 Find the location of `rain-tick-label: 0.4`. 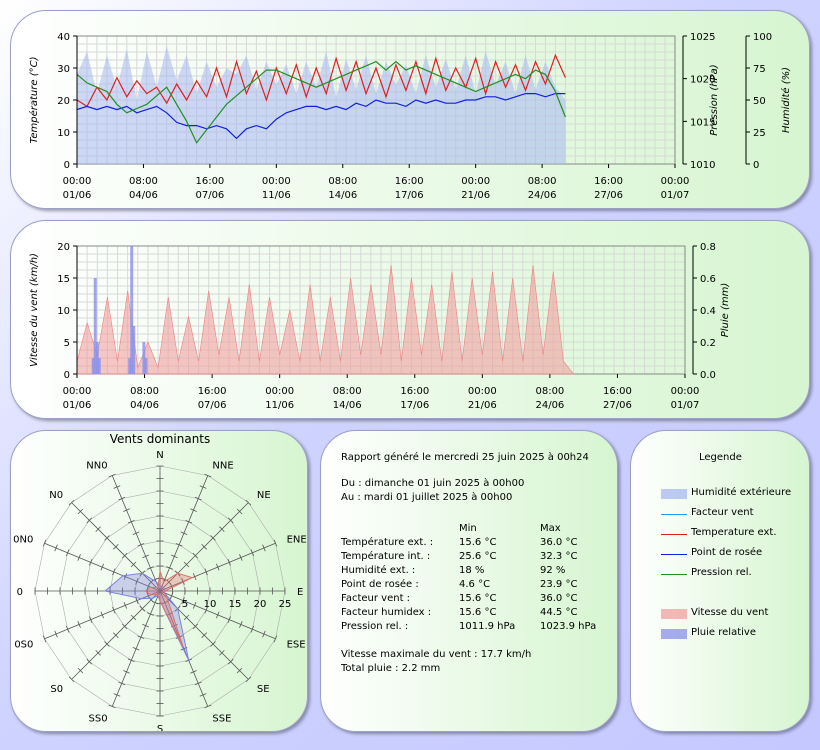

rain-tick-label: 0.4 is located at coordinates (708, 311).